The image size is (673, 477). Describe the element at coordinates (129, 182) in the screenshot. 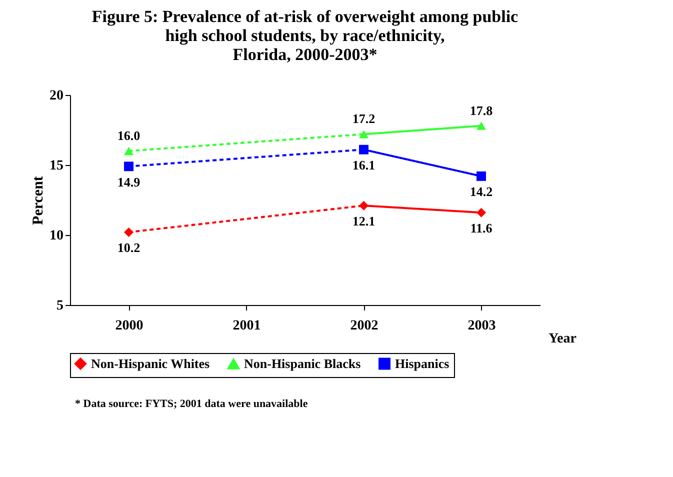

I see `data-label: 14.9` at that location.